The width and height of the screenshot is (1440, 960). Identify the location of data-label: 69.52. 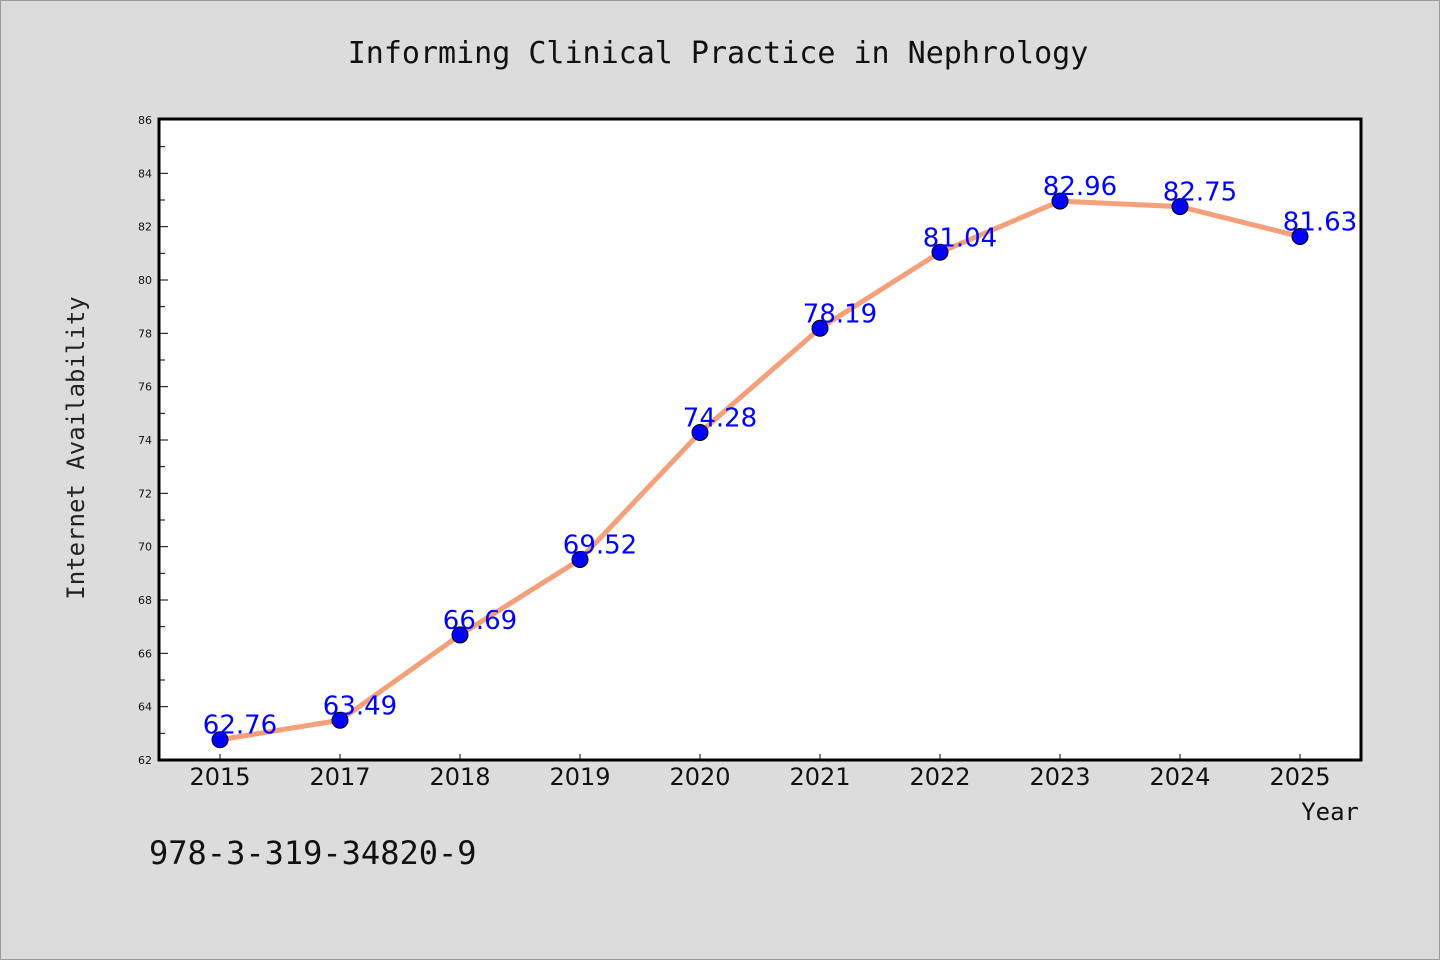
(600, 545).